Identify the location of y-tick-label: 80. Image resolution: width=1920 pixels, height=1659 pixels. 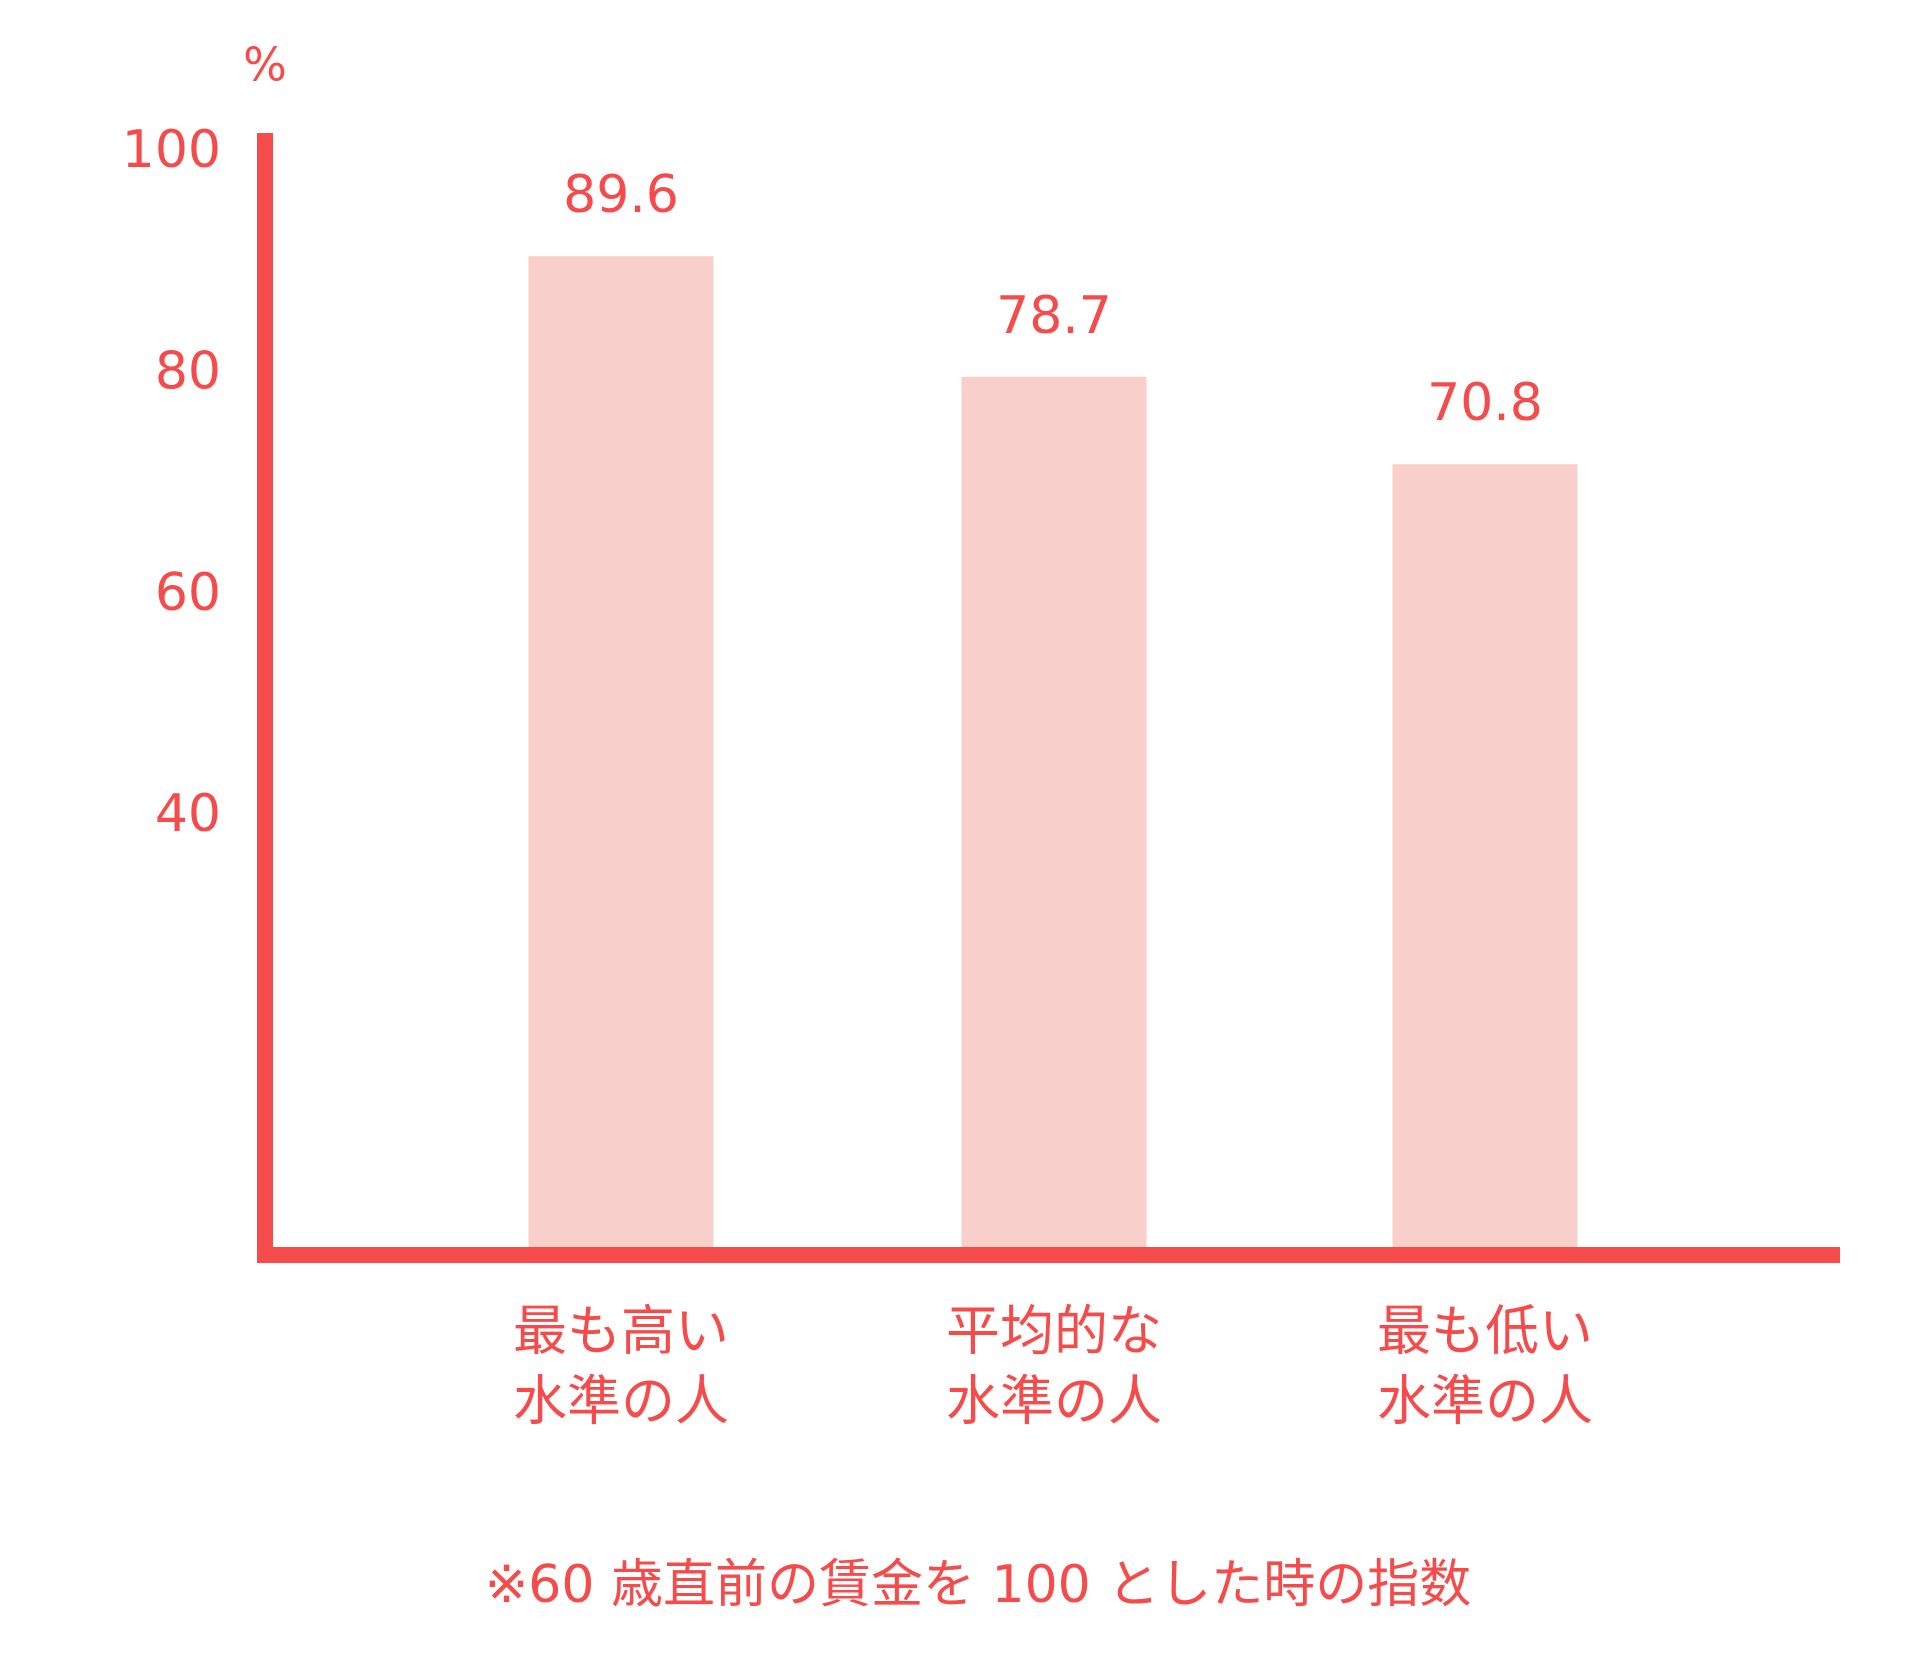
(188, 371).